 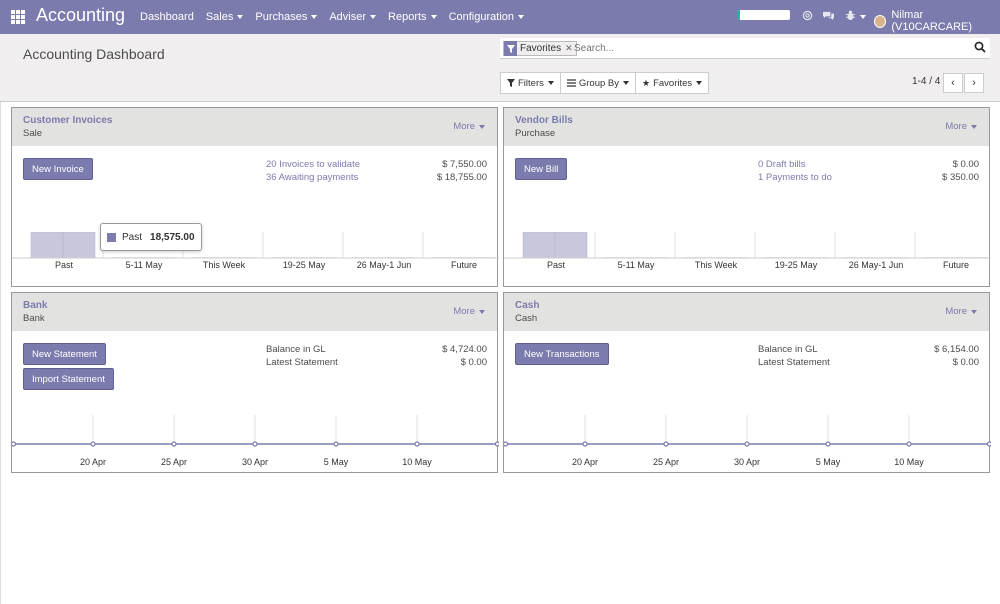 I want to click on x-tick-label: This Week, so click(x=224, y=265).